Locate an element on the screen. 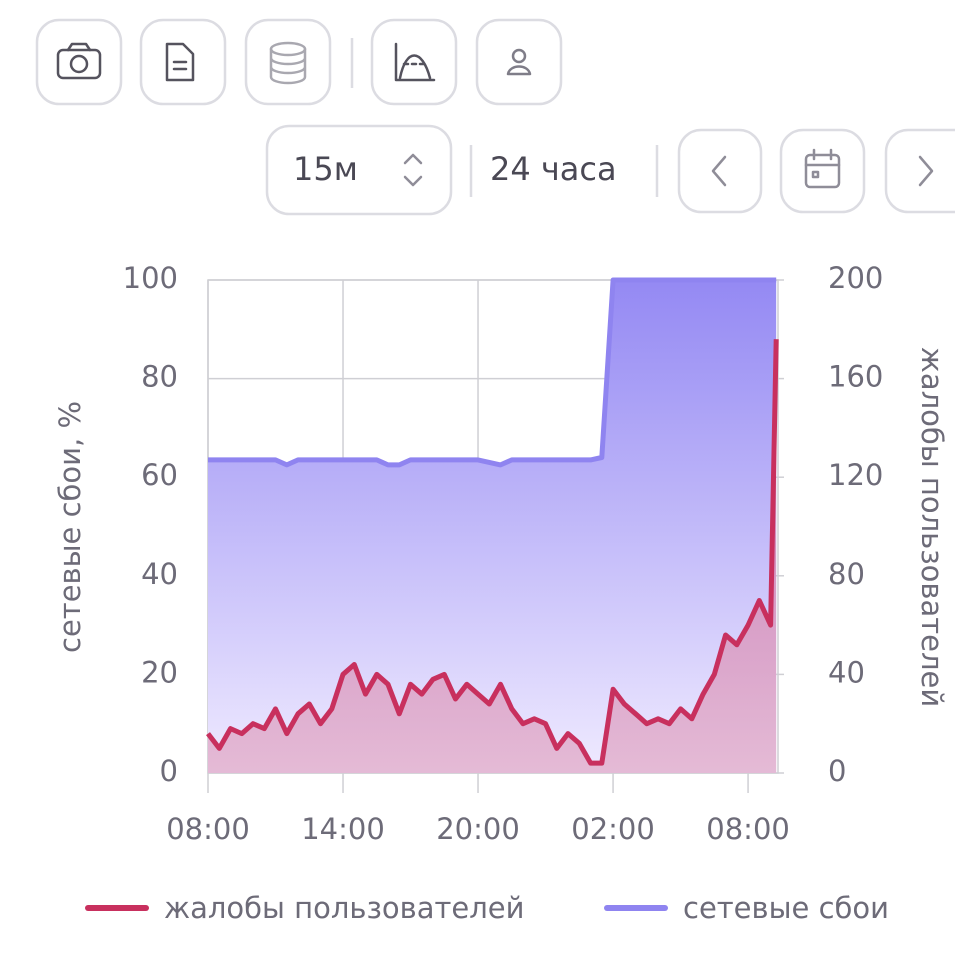  y2-tick-label: 80 is located at coordinates (846, 574).